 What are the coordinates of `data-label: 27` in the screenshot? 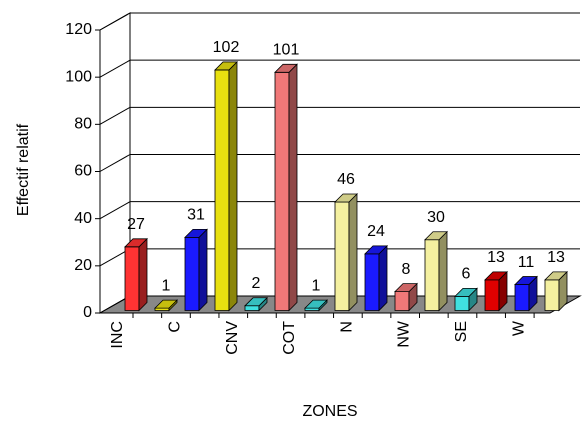 It's located at (136, 224).